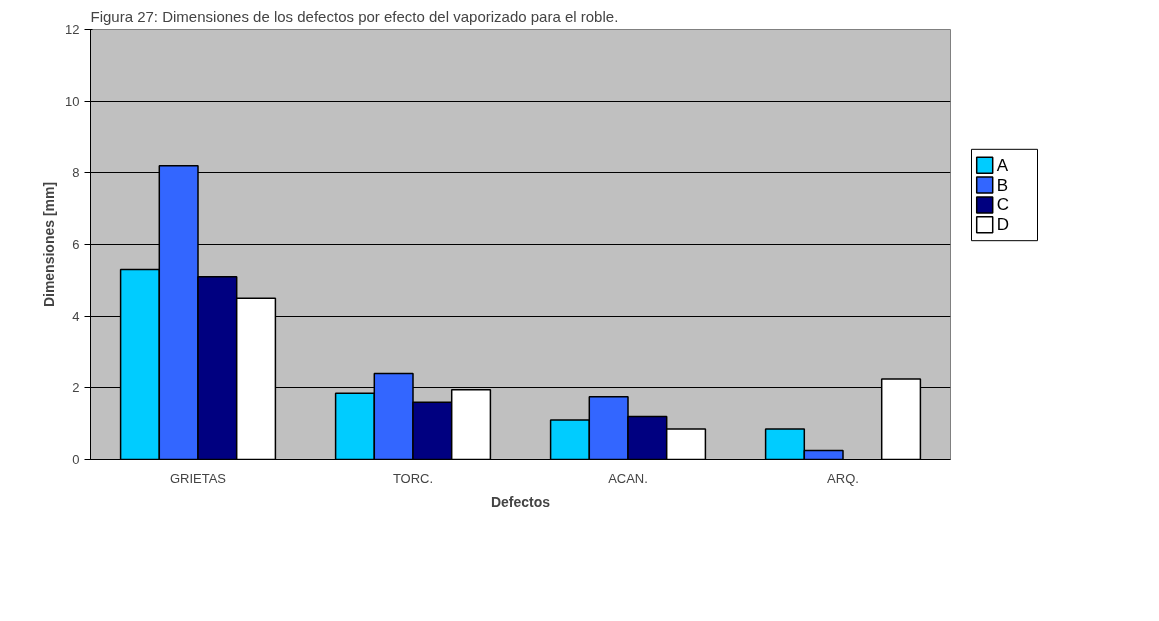 This screenshot has width=1159, height=621. What do you see at coordinates (1002, 165) in the screenshot?
I see `legend-label: A` at bounding box center [1002, 165].